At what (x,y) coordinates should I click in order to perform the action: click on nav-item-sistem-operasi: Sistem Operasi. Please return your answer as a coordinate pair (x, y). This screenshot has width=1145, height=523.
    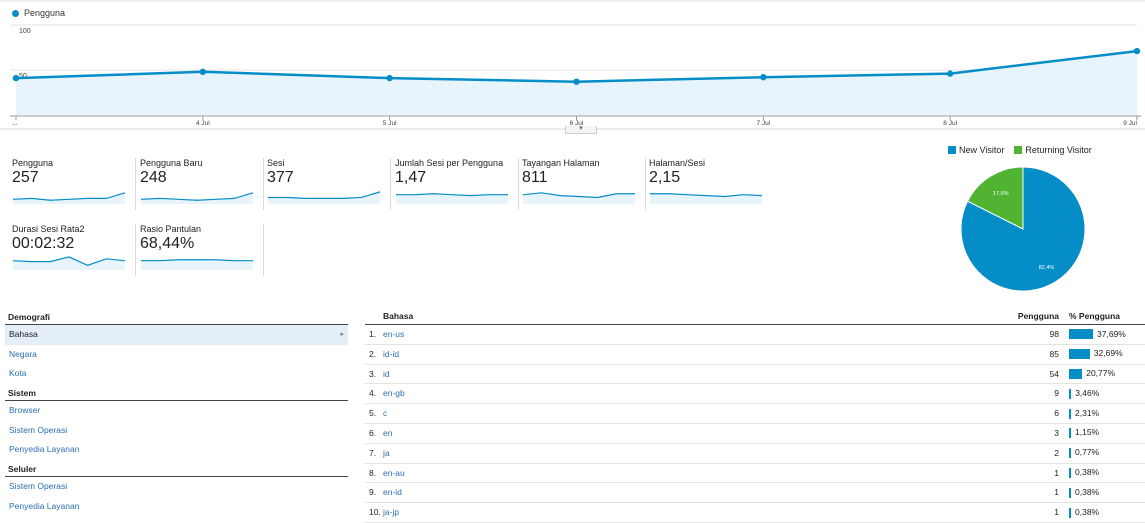
    Looking at the image, I should click on (38, 429).